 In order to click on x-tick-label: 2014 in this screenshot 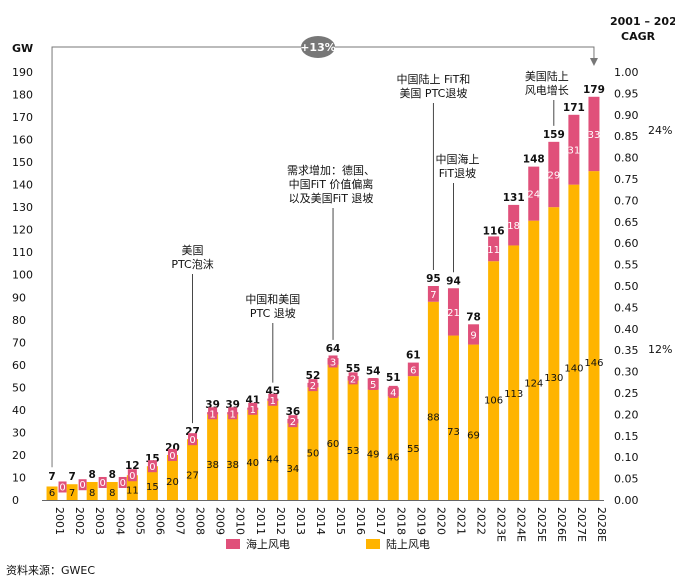, I will do `click(320, 521)`.